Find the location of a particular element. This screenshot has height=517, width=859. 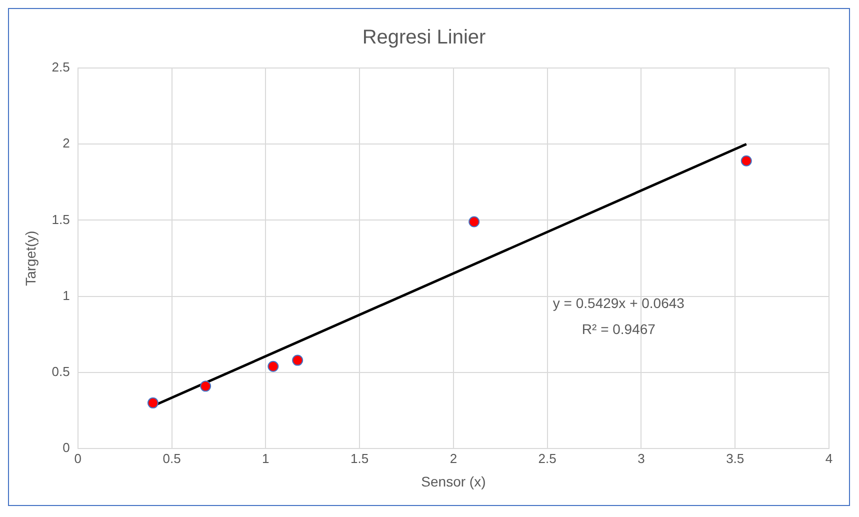

y-tick-label: 1 is located at coordinates (66, 295).